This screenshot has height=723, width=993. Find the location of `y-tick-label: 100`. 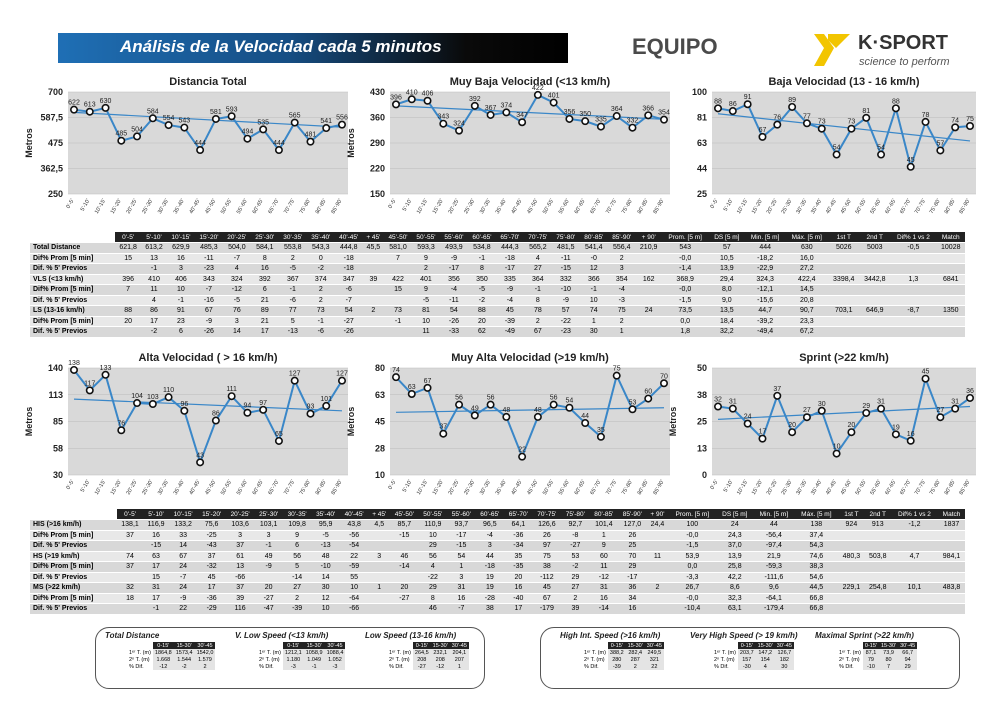

y-tick-label: 100 is located at coordinates (699, 92).